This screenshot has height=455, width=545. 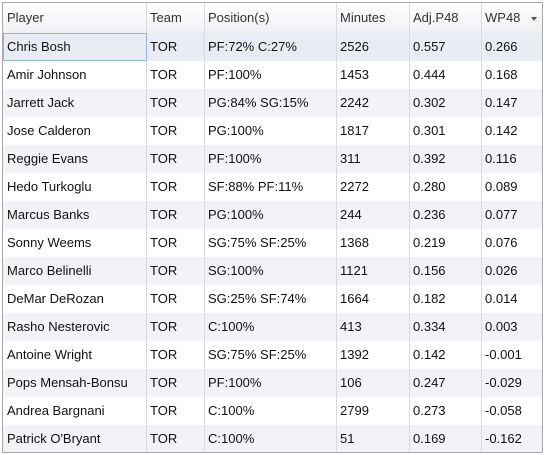 What do you see at coordinates (501, 242) in the screenshot?
I see `table-cell: 0.076` at bounding box center [501, 242].